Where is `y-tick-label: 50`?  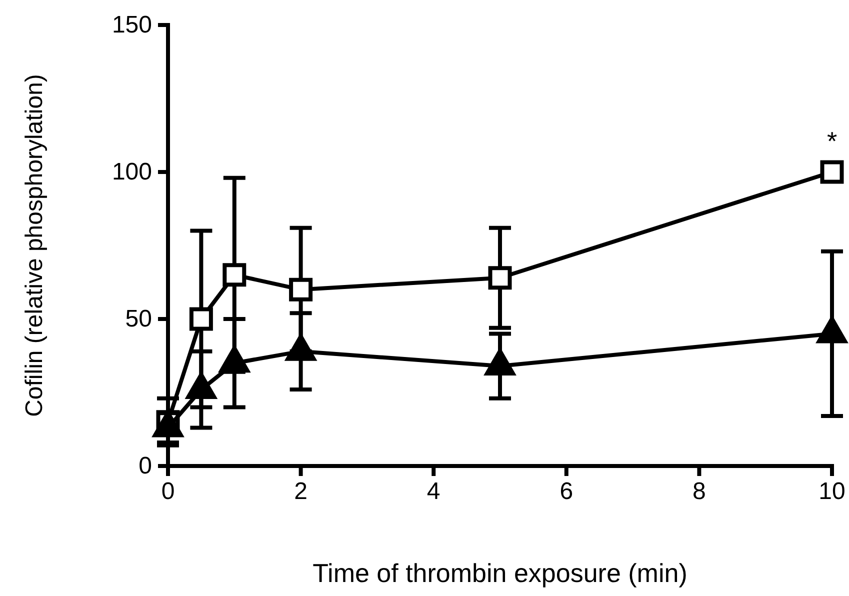
y-tick-label: 50 is located at coordinates (138, 319).